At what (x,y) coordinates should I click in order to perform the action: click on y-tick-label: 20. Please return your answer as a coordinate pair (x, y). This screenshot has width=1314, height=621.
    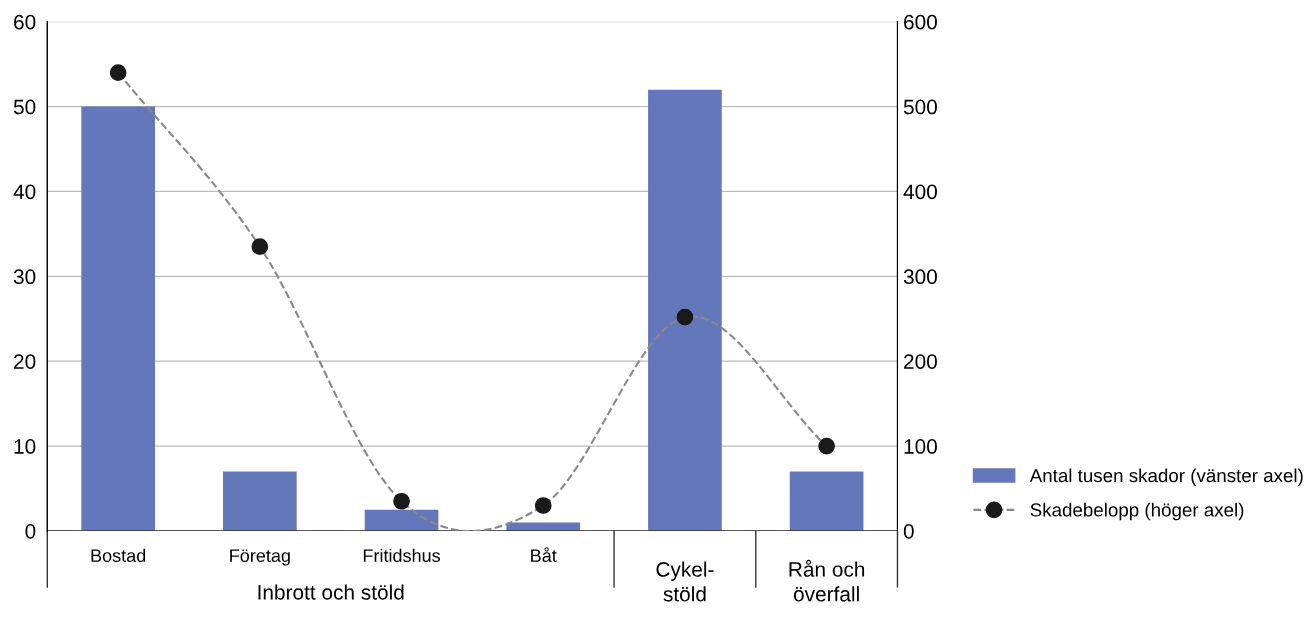
    Looking at the image, I should click on (25, 361).